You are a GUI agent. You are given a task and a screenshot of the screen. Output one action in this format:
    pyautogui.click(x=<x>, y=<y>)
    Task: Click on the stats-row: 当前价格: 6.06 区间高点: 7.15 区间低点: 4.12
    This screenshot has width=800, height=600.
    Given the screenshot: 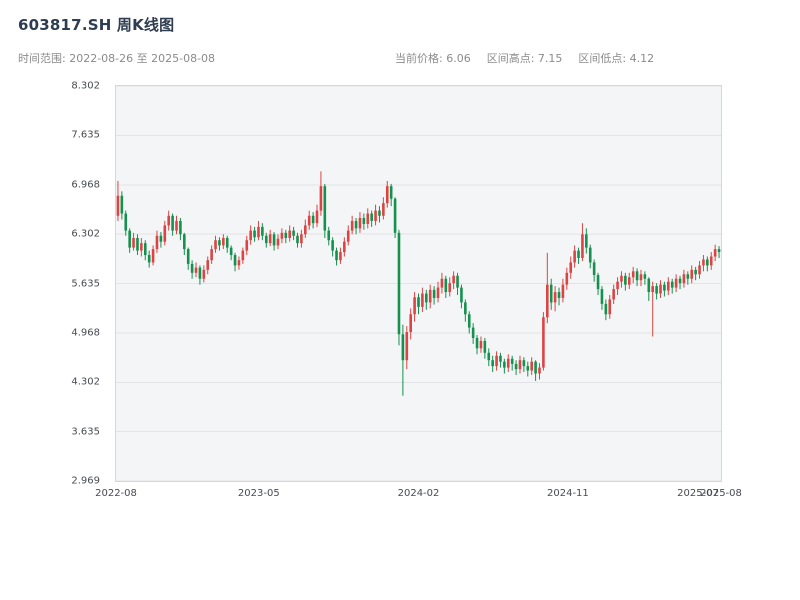 What is the action you would take?
    pyautogui.click(x=524, y=58)
    